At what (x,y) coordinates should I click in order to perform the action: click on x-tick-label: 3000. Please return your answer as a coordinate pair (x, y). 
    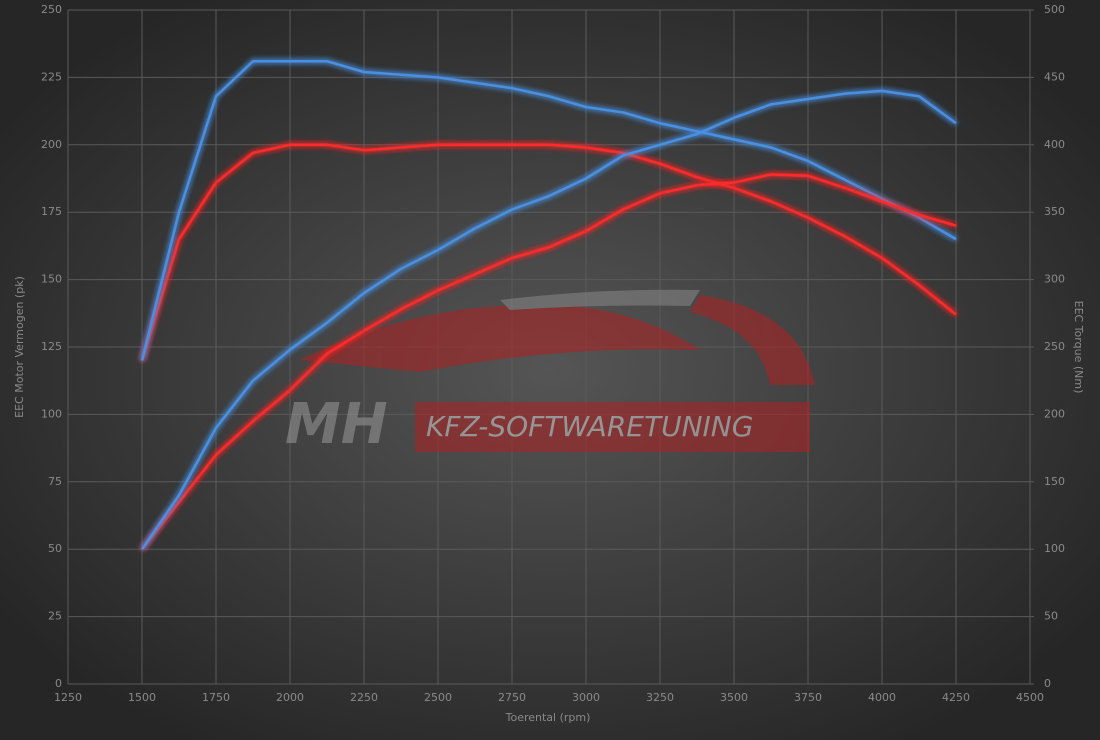
    Looking at the image, I should click on (586, 697).